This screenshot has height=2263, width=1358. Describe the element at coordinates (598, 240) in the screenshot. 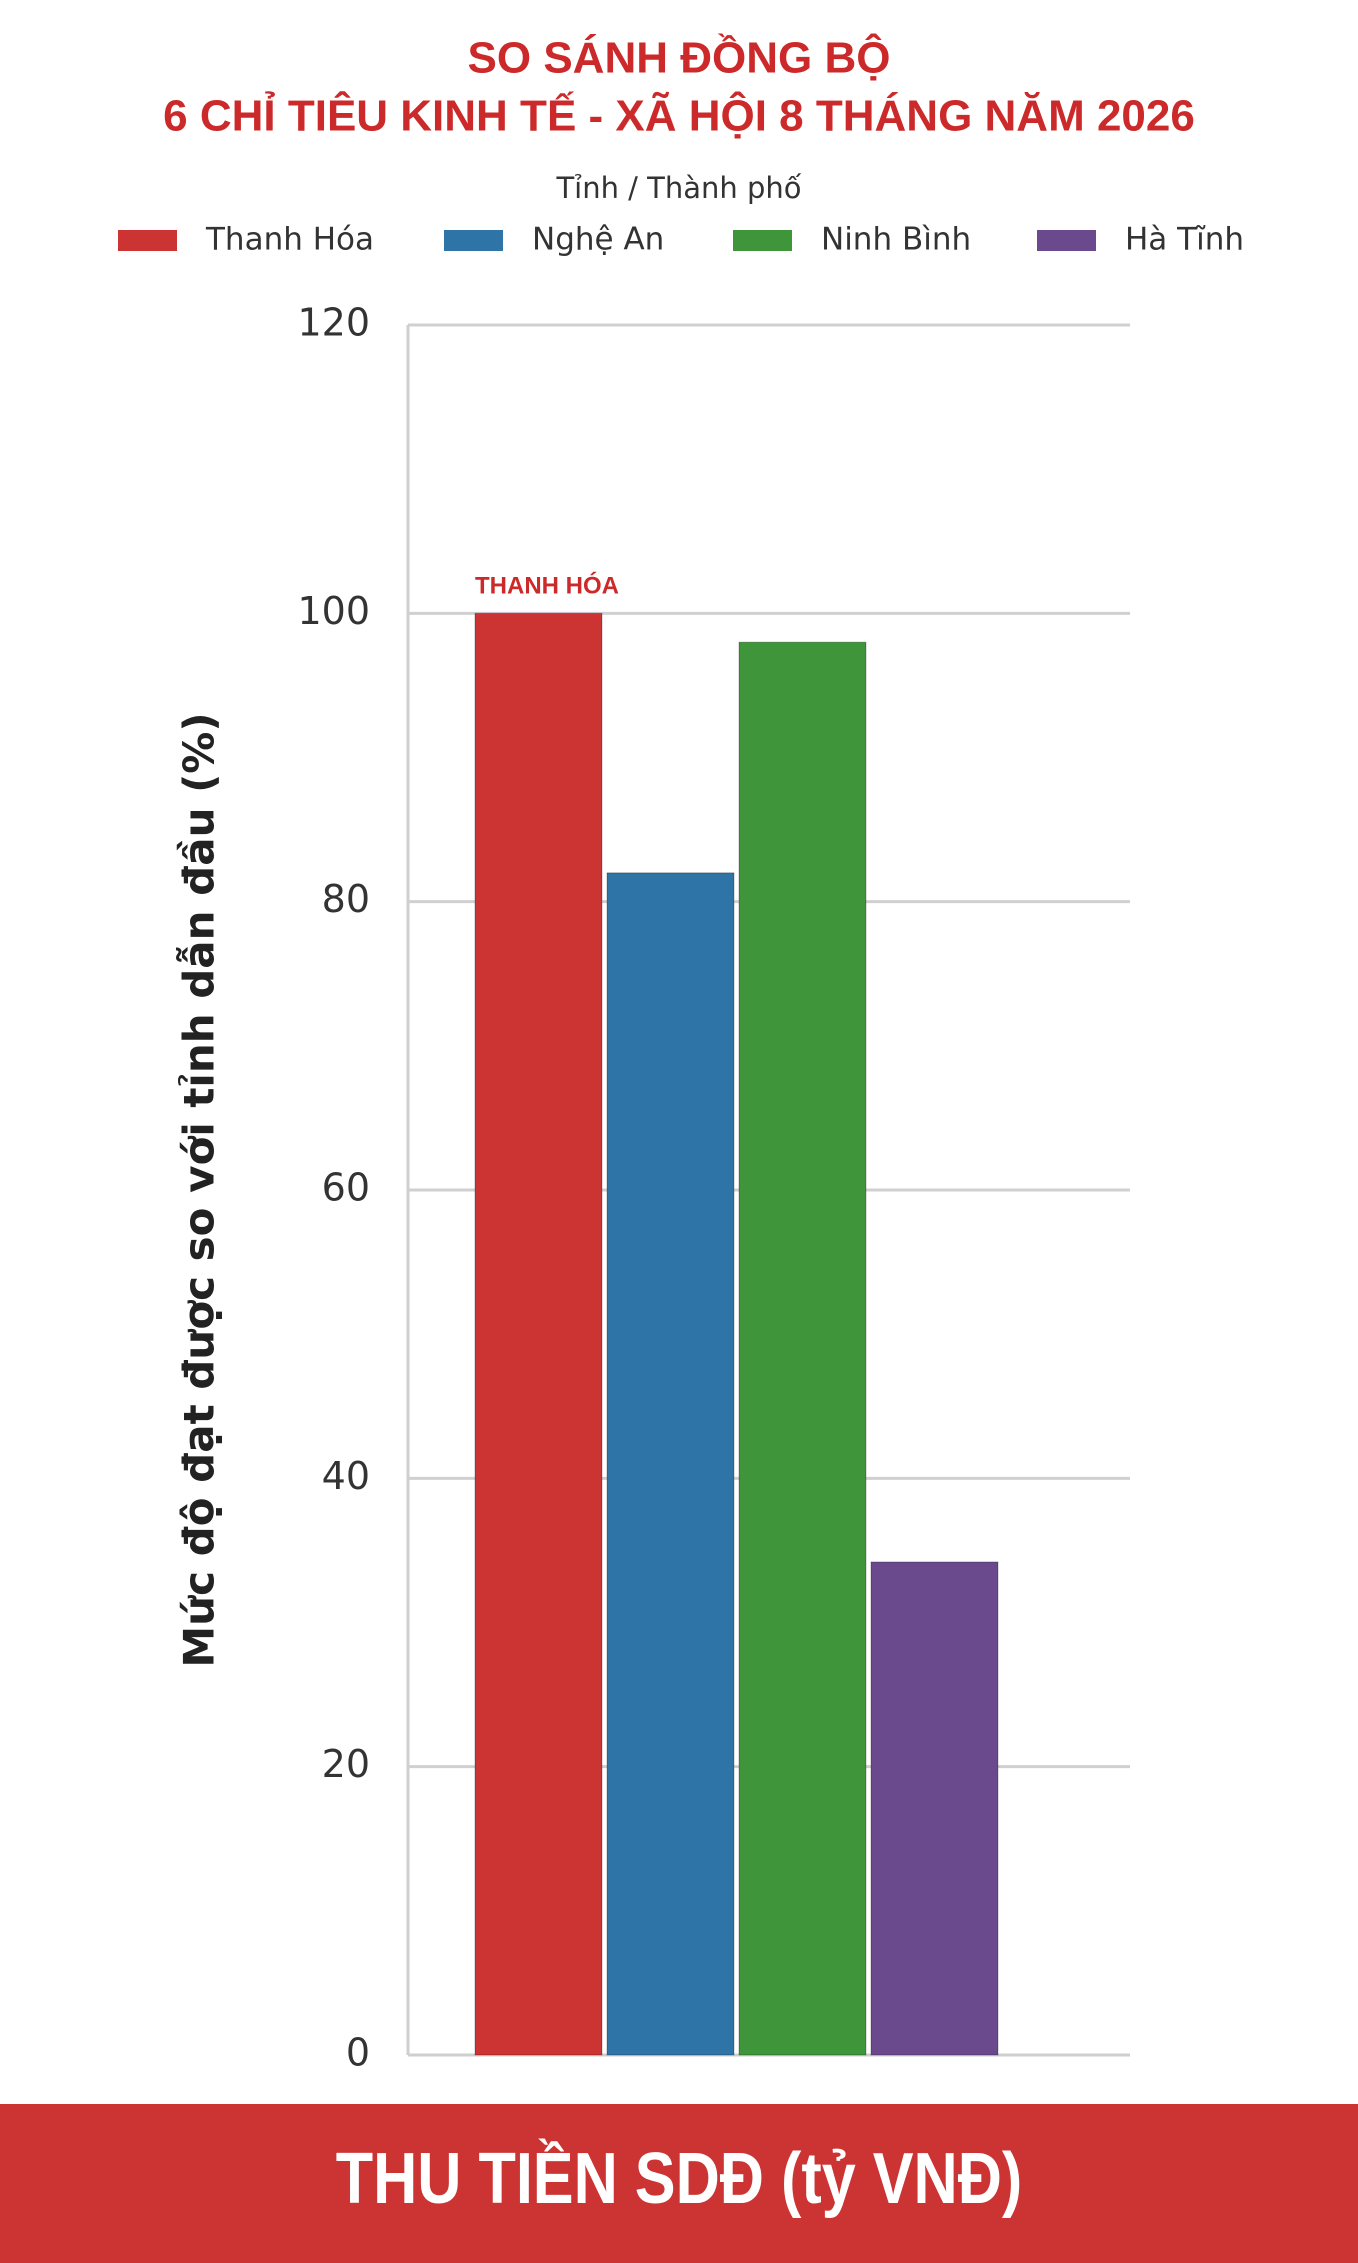

I see `legend-label: Nghệ An` at that location.